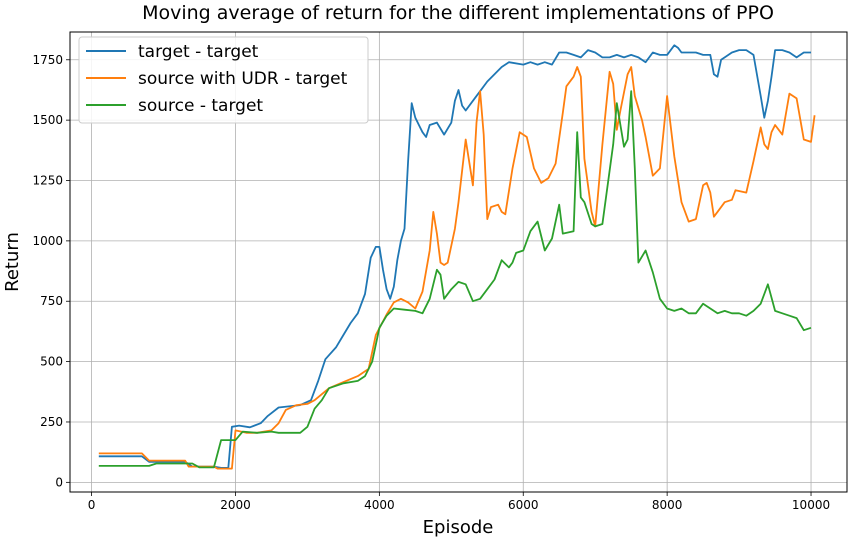 The image size is (849, 546). What do you see at coordinates (47, 181) in the screenshot?
I see `y-tick-label: 1250` at bounding box center [47, 181].